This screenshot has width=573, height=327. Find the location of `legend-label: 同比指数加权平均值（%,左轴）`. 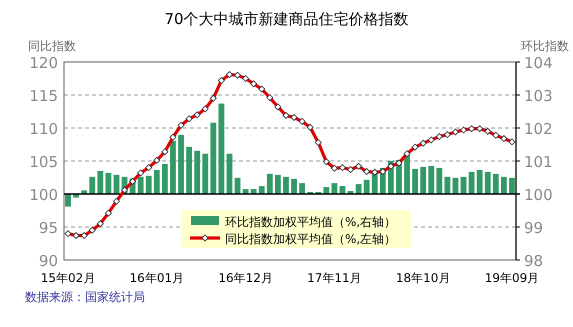

legend-label: 同比指数加权平均值（%,左轴） is located at coordinates (310, 239).